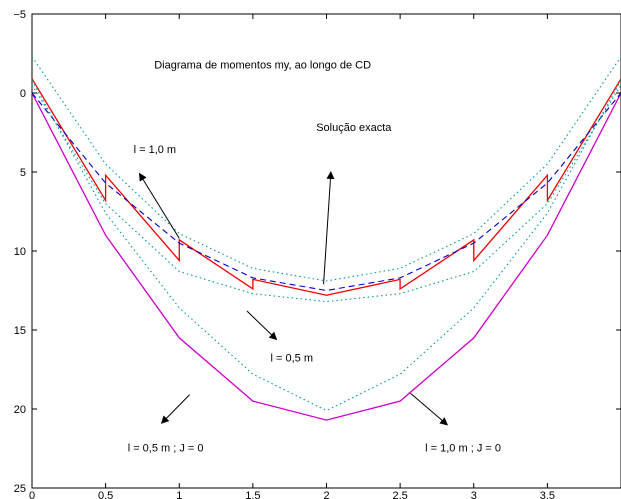 The width and height of the screenshot is (621, 499). I want to click on annotation-label: Solução exacta, so click(354, 128).